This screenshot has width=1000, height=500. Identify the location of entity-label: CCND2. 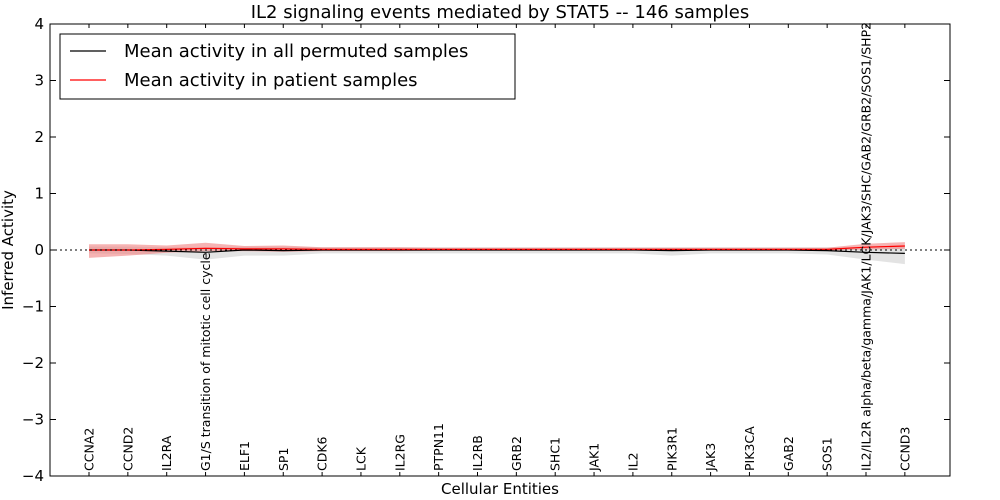
(127, 449).